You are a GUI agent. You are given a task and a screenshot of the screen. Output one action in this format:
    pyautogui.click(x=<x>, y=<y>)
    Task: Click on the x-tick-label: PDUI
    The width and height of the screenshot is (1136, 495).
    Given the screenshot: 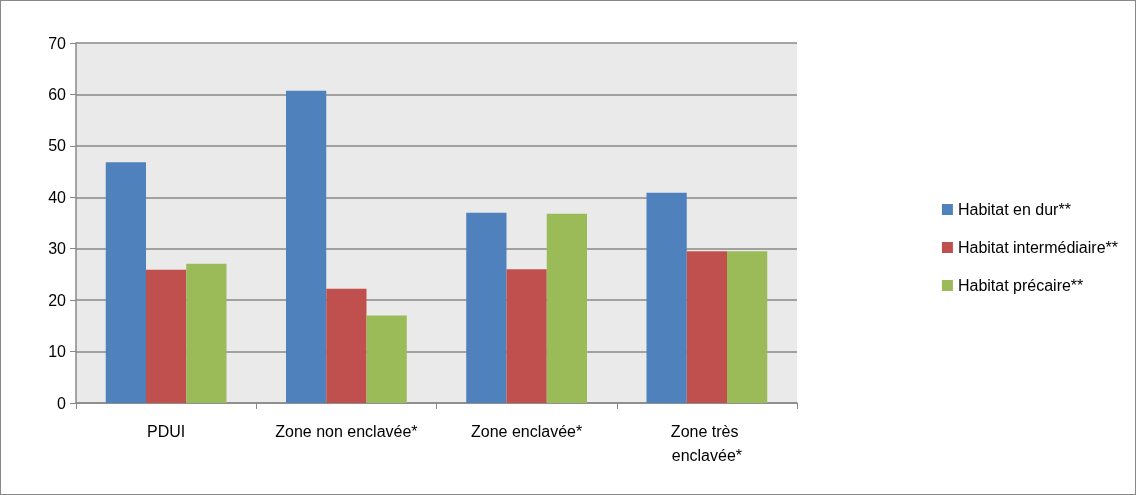 What is the action you would take?
    pyautogui.click(x=166, y=431)
    